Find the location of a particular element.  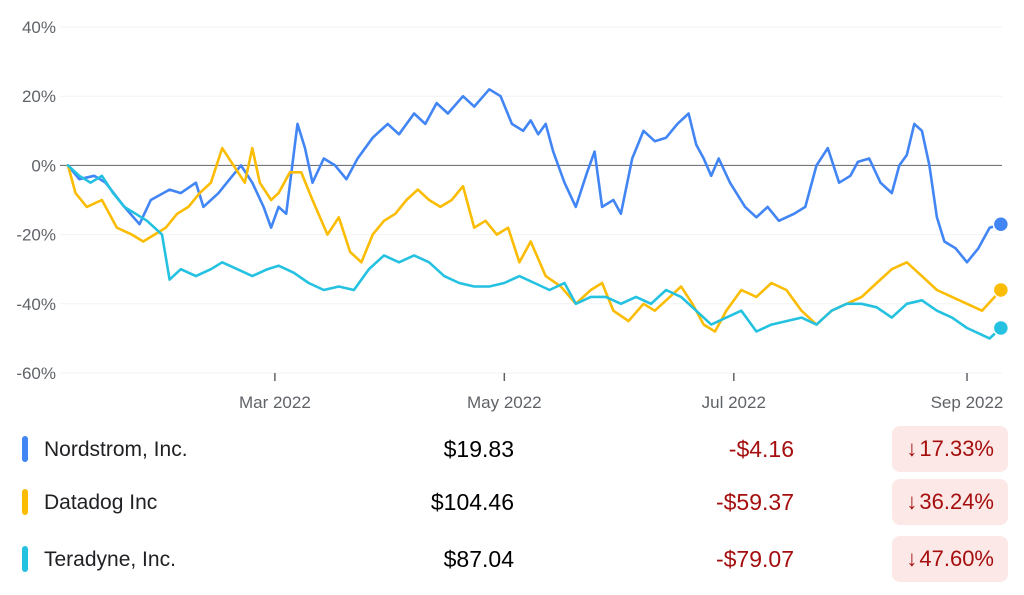

legend-row-datadog: Datadog Inc $104.46 -$59.37 ↓36.24% is located at coordinates (512, 504).